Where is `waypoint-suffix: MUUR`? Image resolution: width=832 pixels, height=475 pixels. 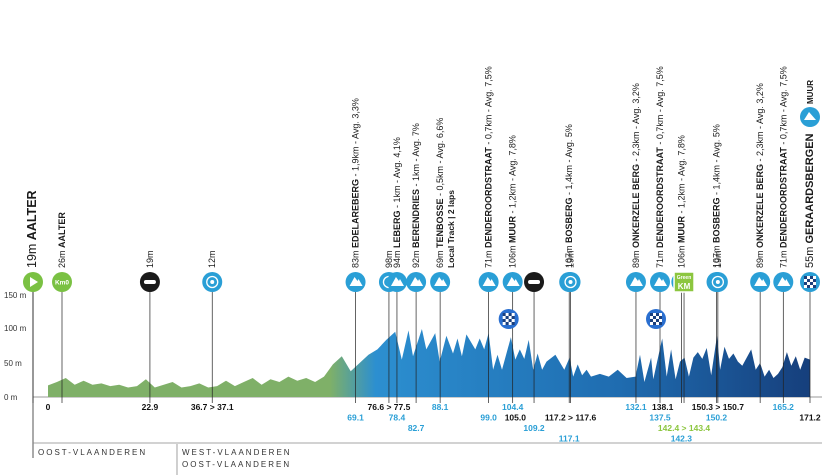
waypoint-suffix: MUUR is located at coordinates (810, 92).